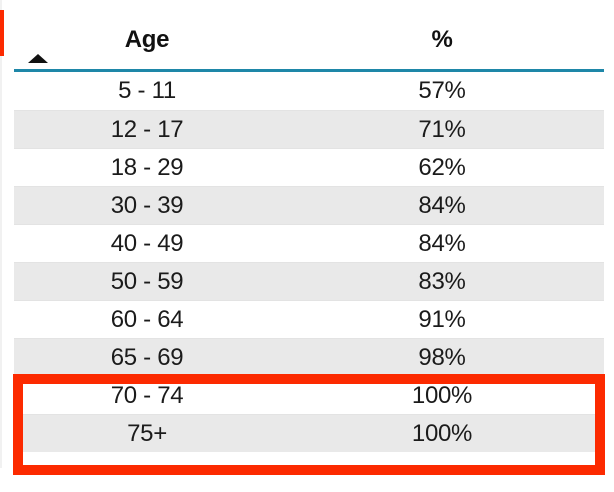 This screenshot has height=492, width=614. I want to click on age-cell: 12 - 17, so click(147, 129).